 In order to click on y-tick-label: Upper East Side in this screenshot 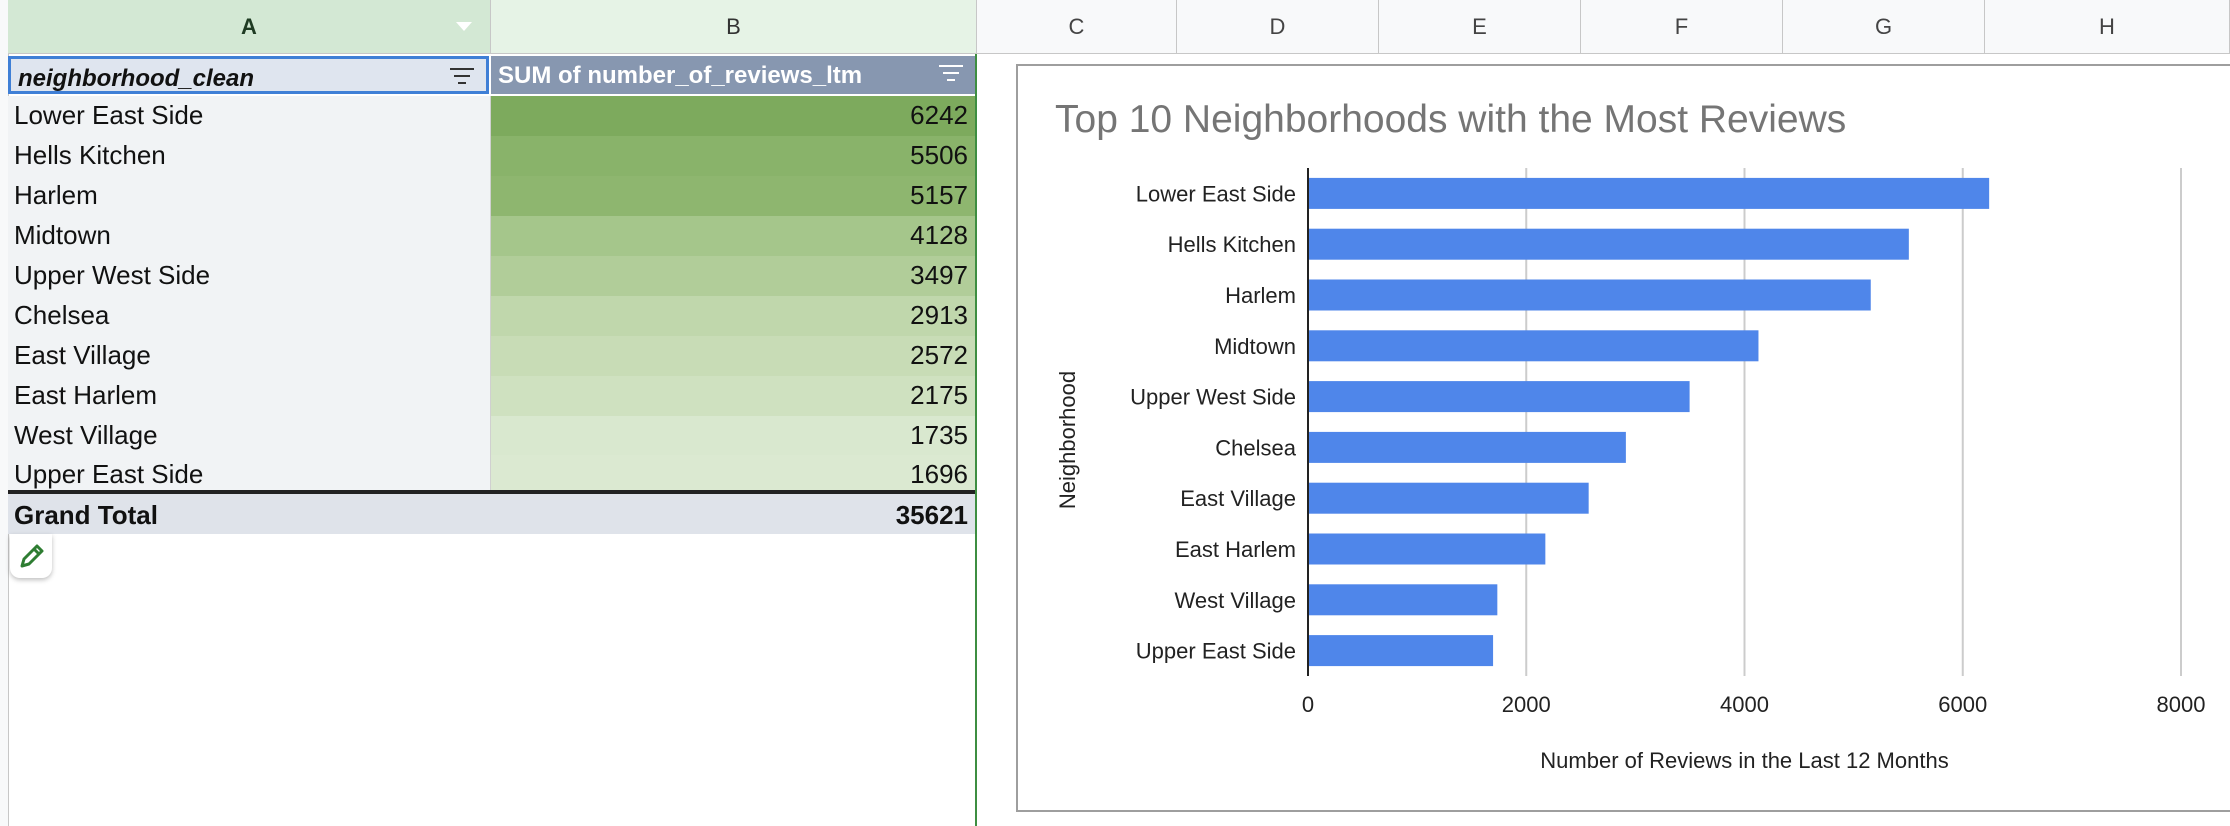, I will do `click(1216, 651)`.